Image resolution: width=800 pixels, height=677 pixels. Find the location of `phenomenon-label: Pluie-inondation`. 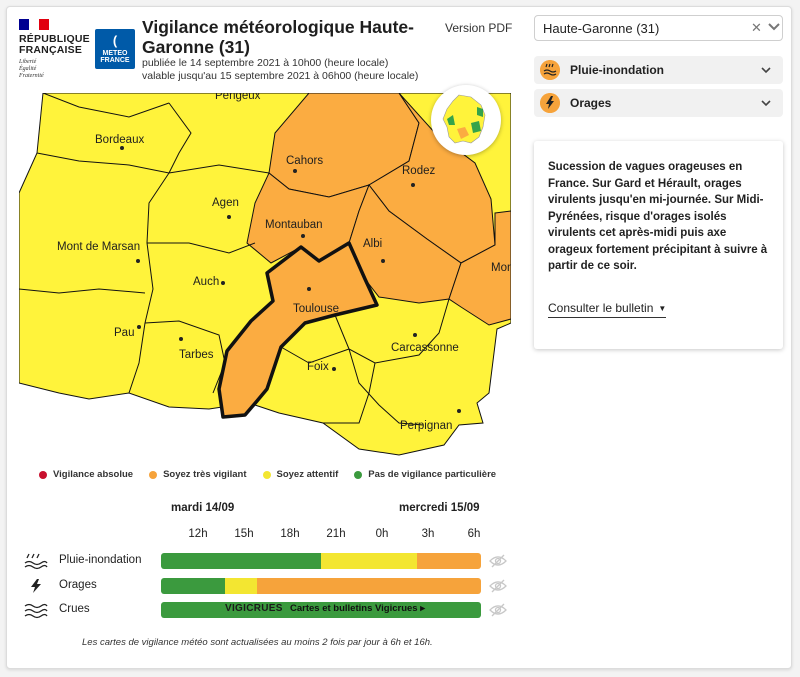

phenomenon-label: Pluie-inondation is located at coordinates (617, 70).